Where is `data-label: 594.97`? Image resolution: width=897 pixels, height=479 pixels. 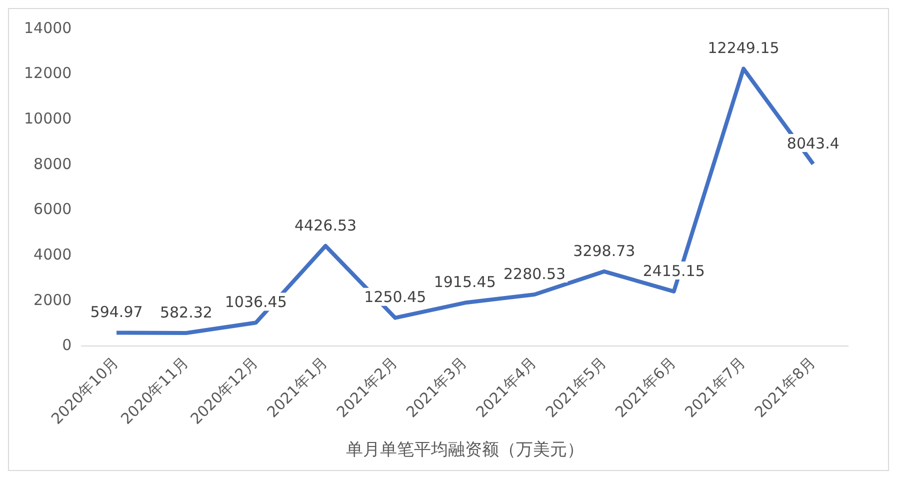 data-label: 594.97 is located at coordinates (116, 312).